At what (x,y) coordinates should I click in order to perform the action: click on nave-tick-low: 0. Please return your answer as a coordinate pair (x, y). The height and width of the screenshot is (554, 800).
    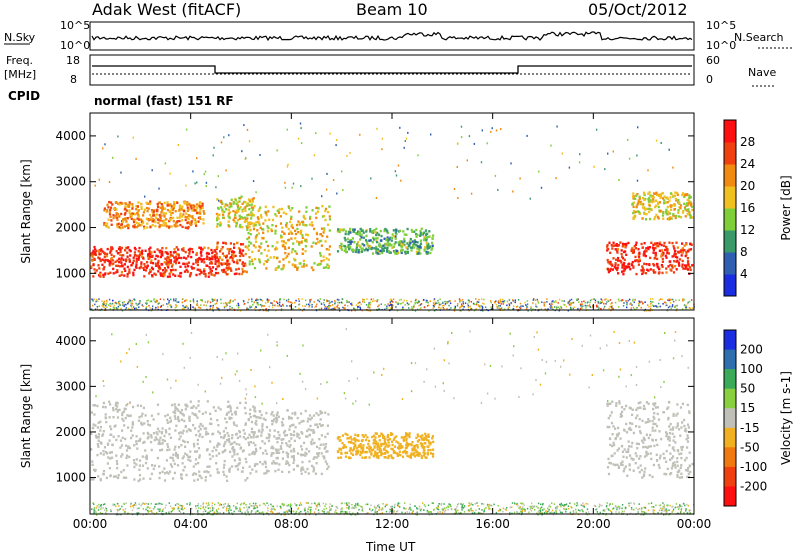
    Looking at the image, I should click on (709, 79).